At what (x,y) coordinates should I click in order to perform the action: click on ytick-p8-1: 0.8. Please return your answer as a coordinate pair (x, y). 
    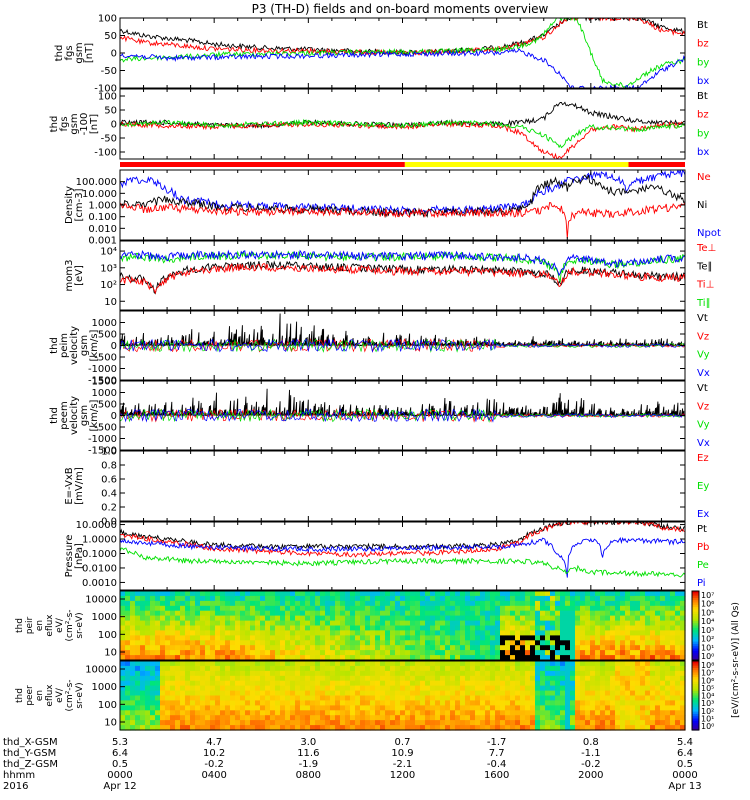
    Looking at the image, I should click on (109, 466).